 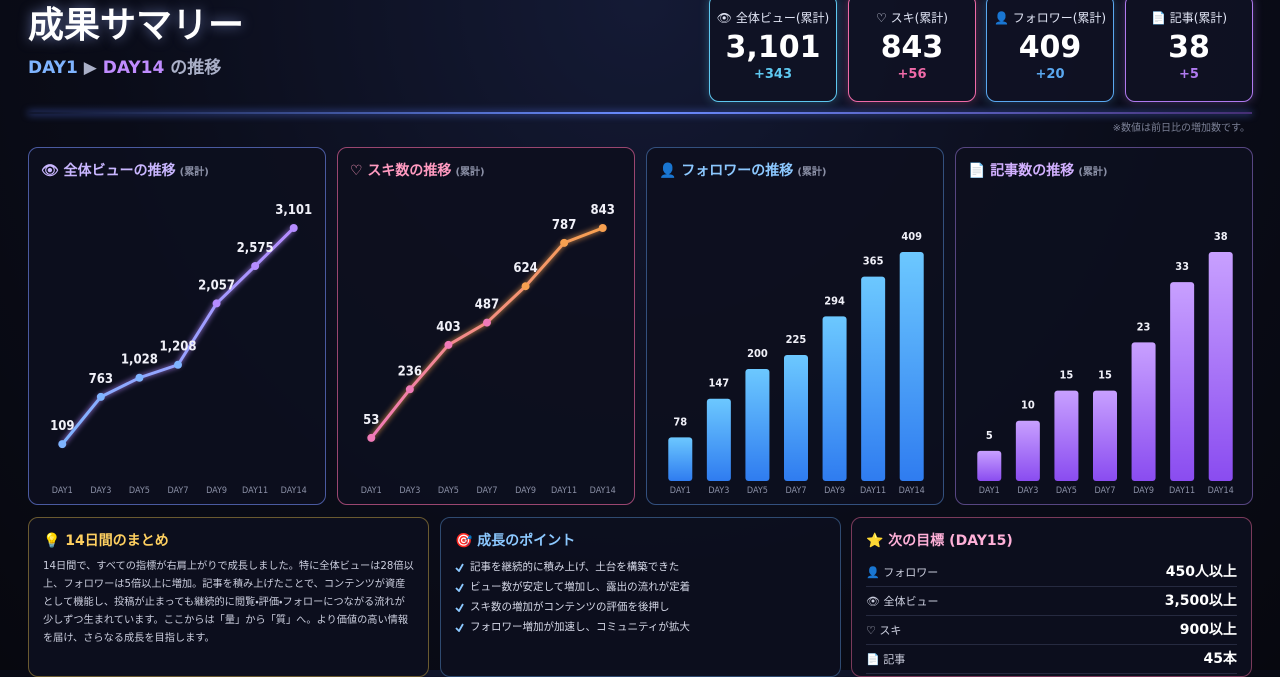 What do you see at coordinates (1050, 74) in the screenshot?
I see `kpi-delta: +20` at bounding box center [1050, 74].